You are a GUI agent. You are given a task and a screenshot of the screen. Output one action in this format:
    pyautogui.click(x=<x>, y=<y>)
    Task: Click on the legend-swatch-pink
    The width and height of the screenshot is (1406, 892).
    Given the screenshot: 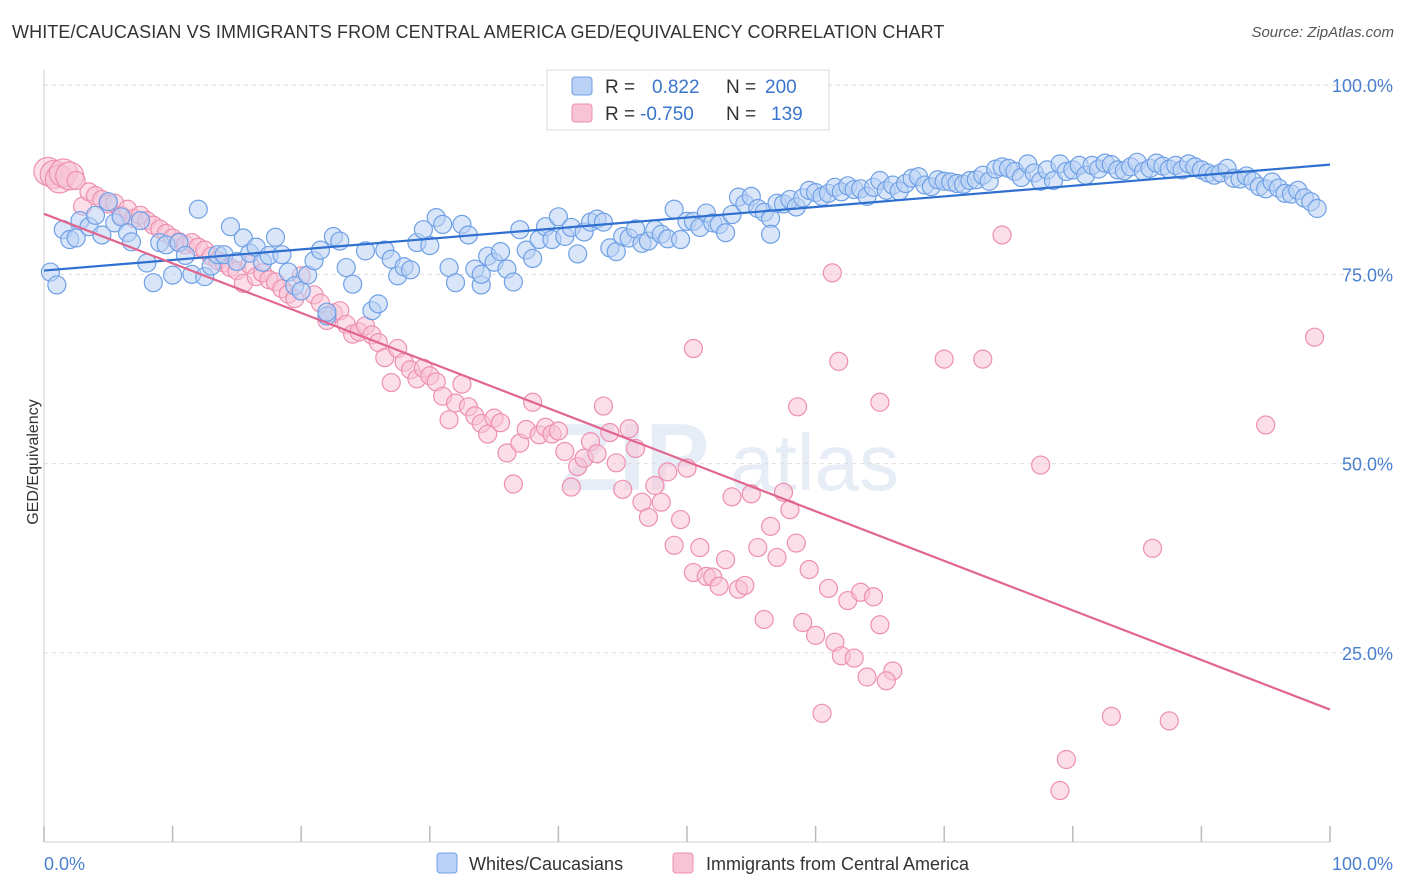 What is the action you would take?
    pyautogui.click(x=582, y=113)
    